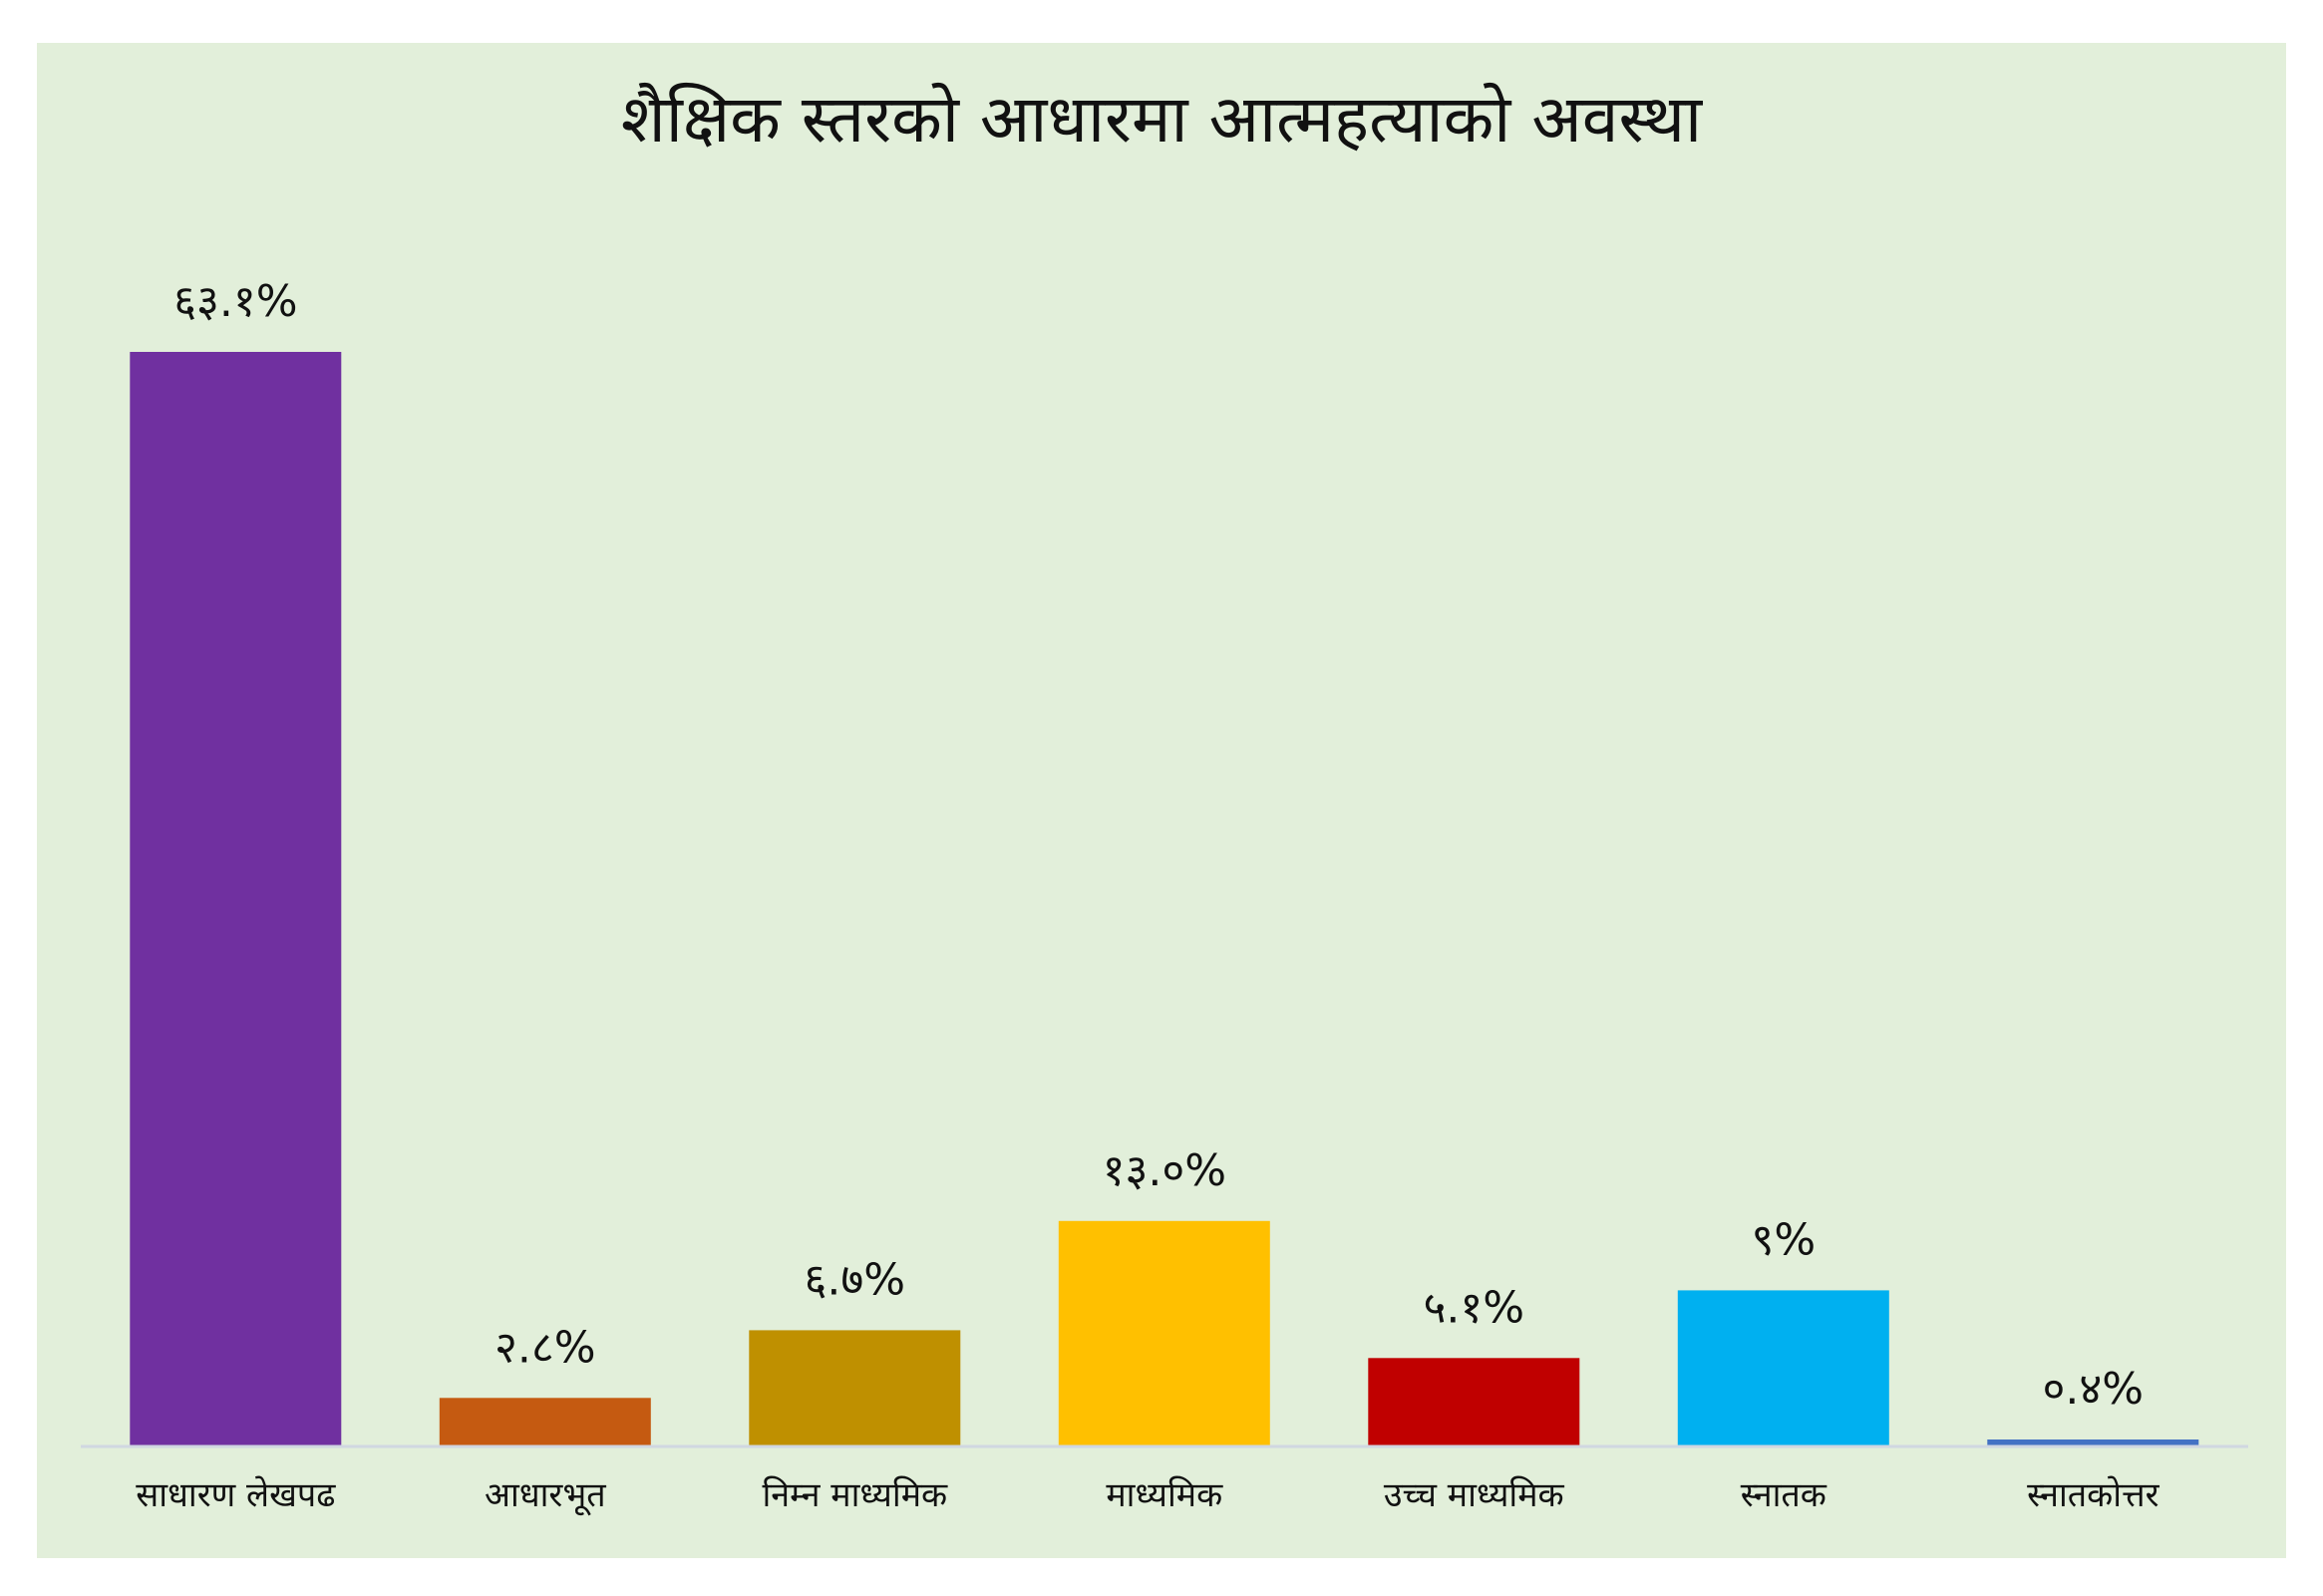  Describe the element at coordinates (1164, 1170) in the screenshot. I see `data-label: १३.०%` at that location.